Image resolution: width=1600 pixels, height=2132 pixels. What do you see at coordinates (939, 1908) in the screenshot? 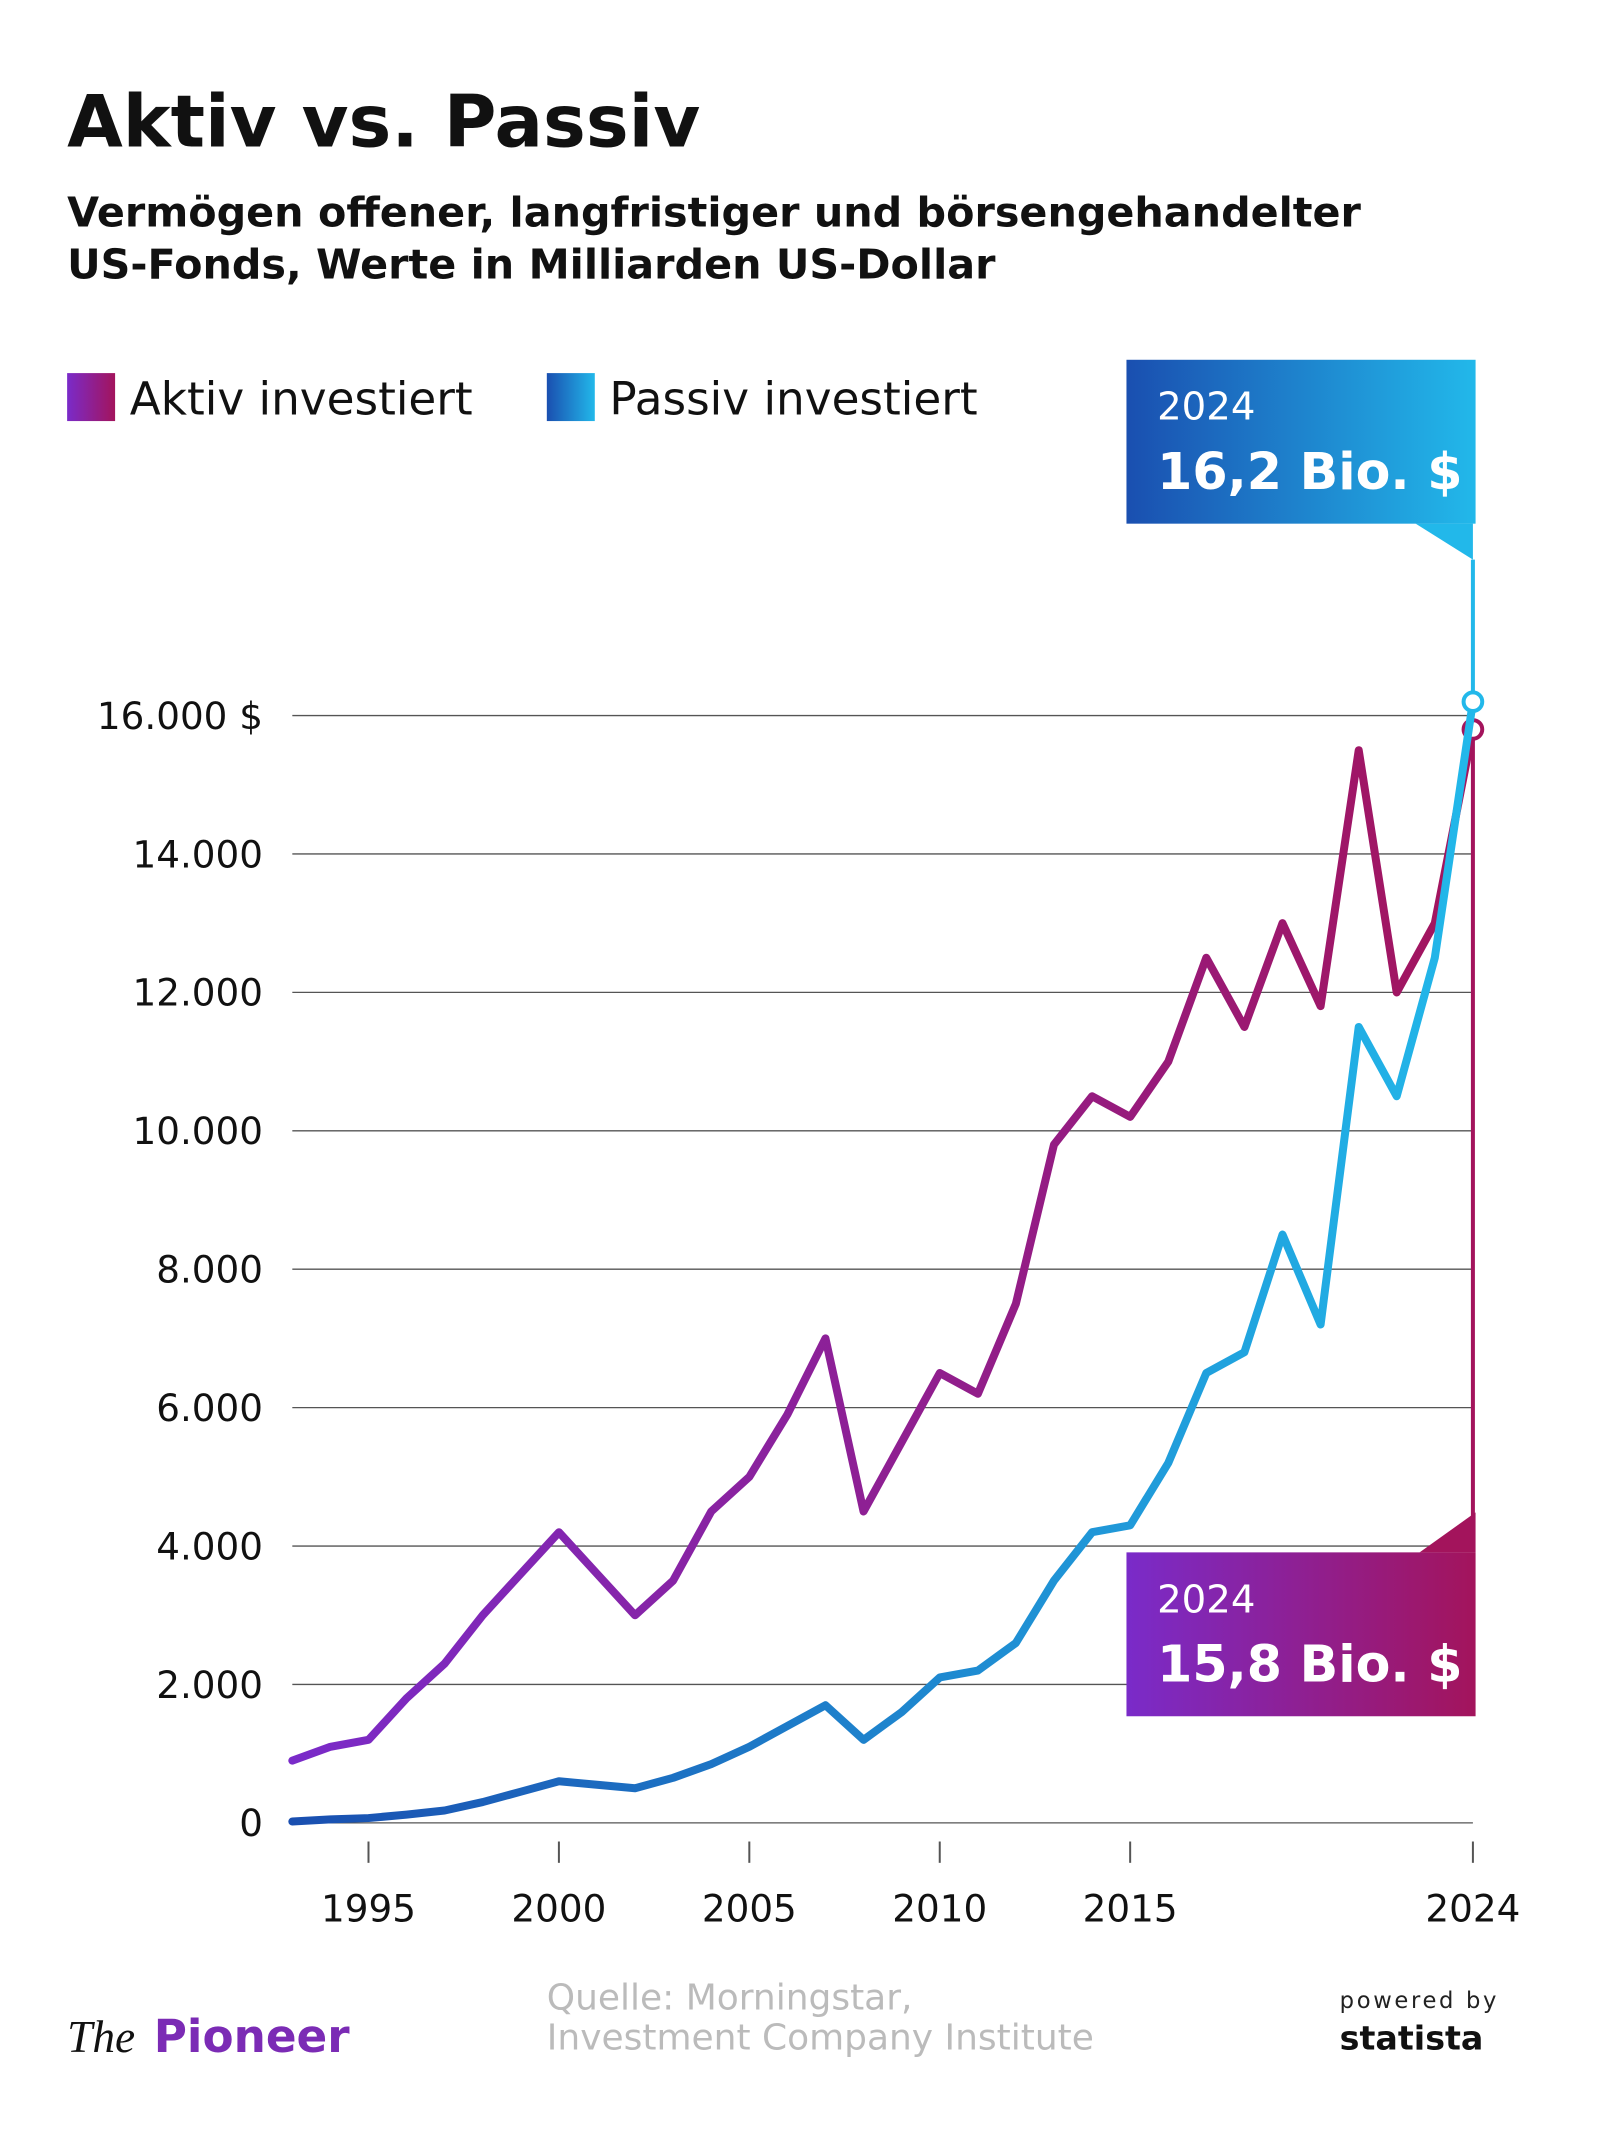
I see `x-tick-label: 2010` at bounding box center [939, 1908].